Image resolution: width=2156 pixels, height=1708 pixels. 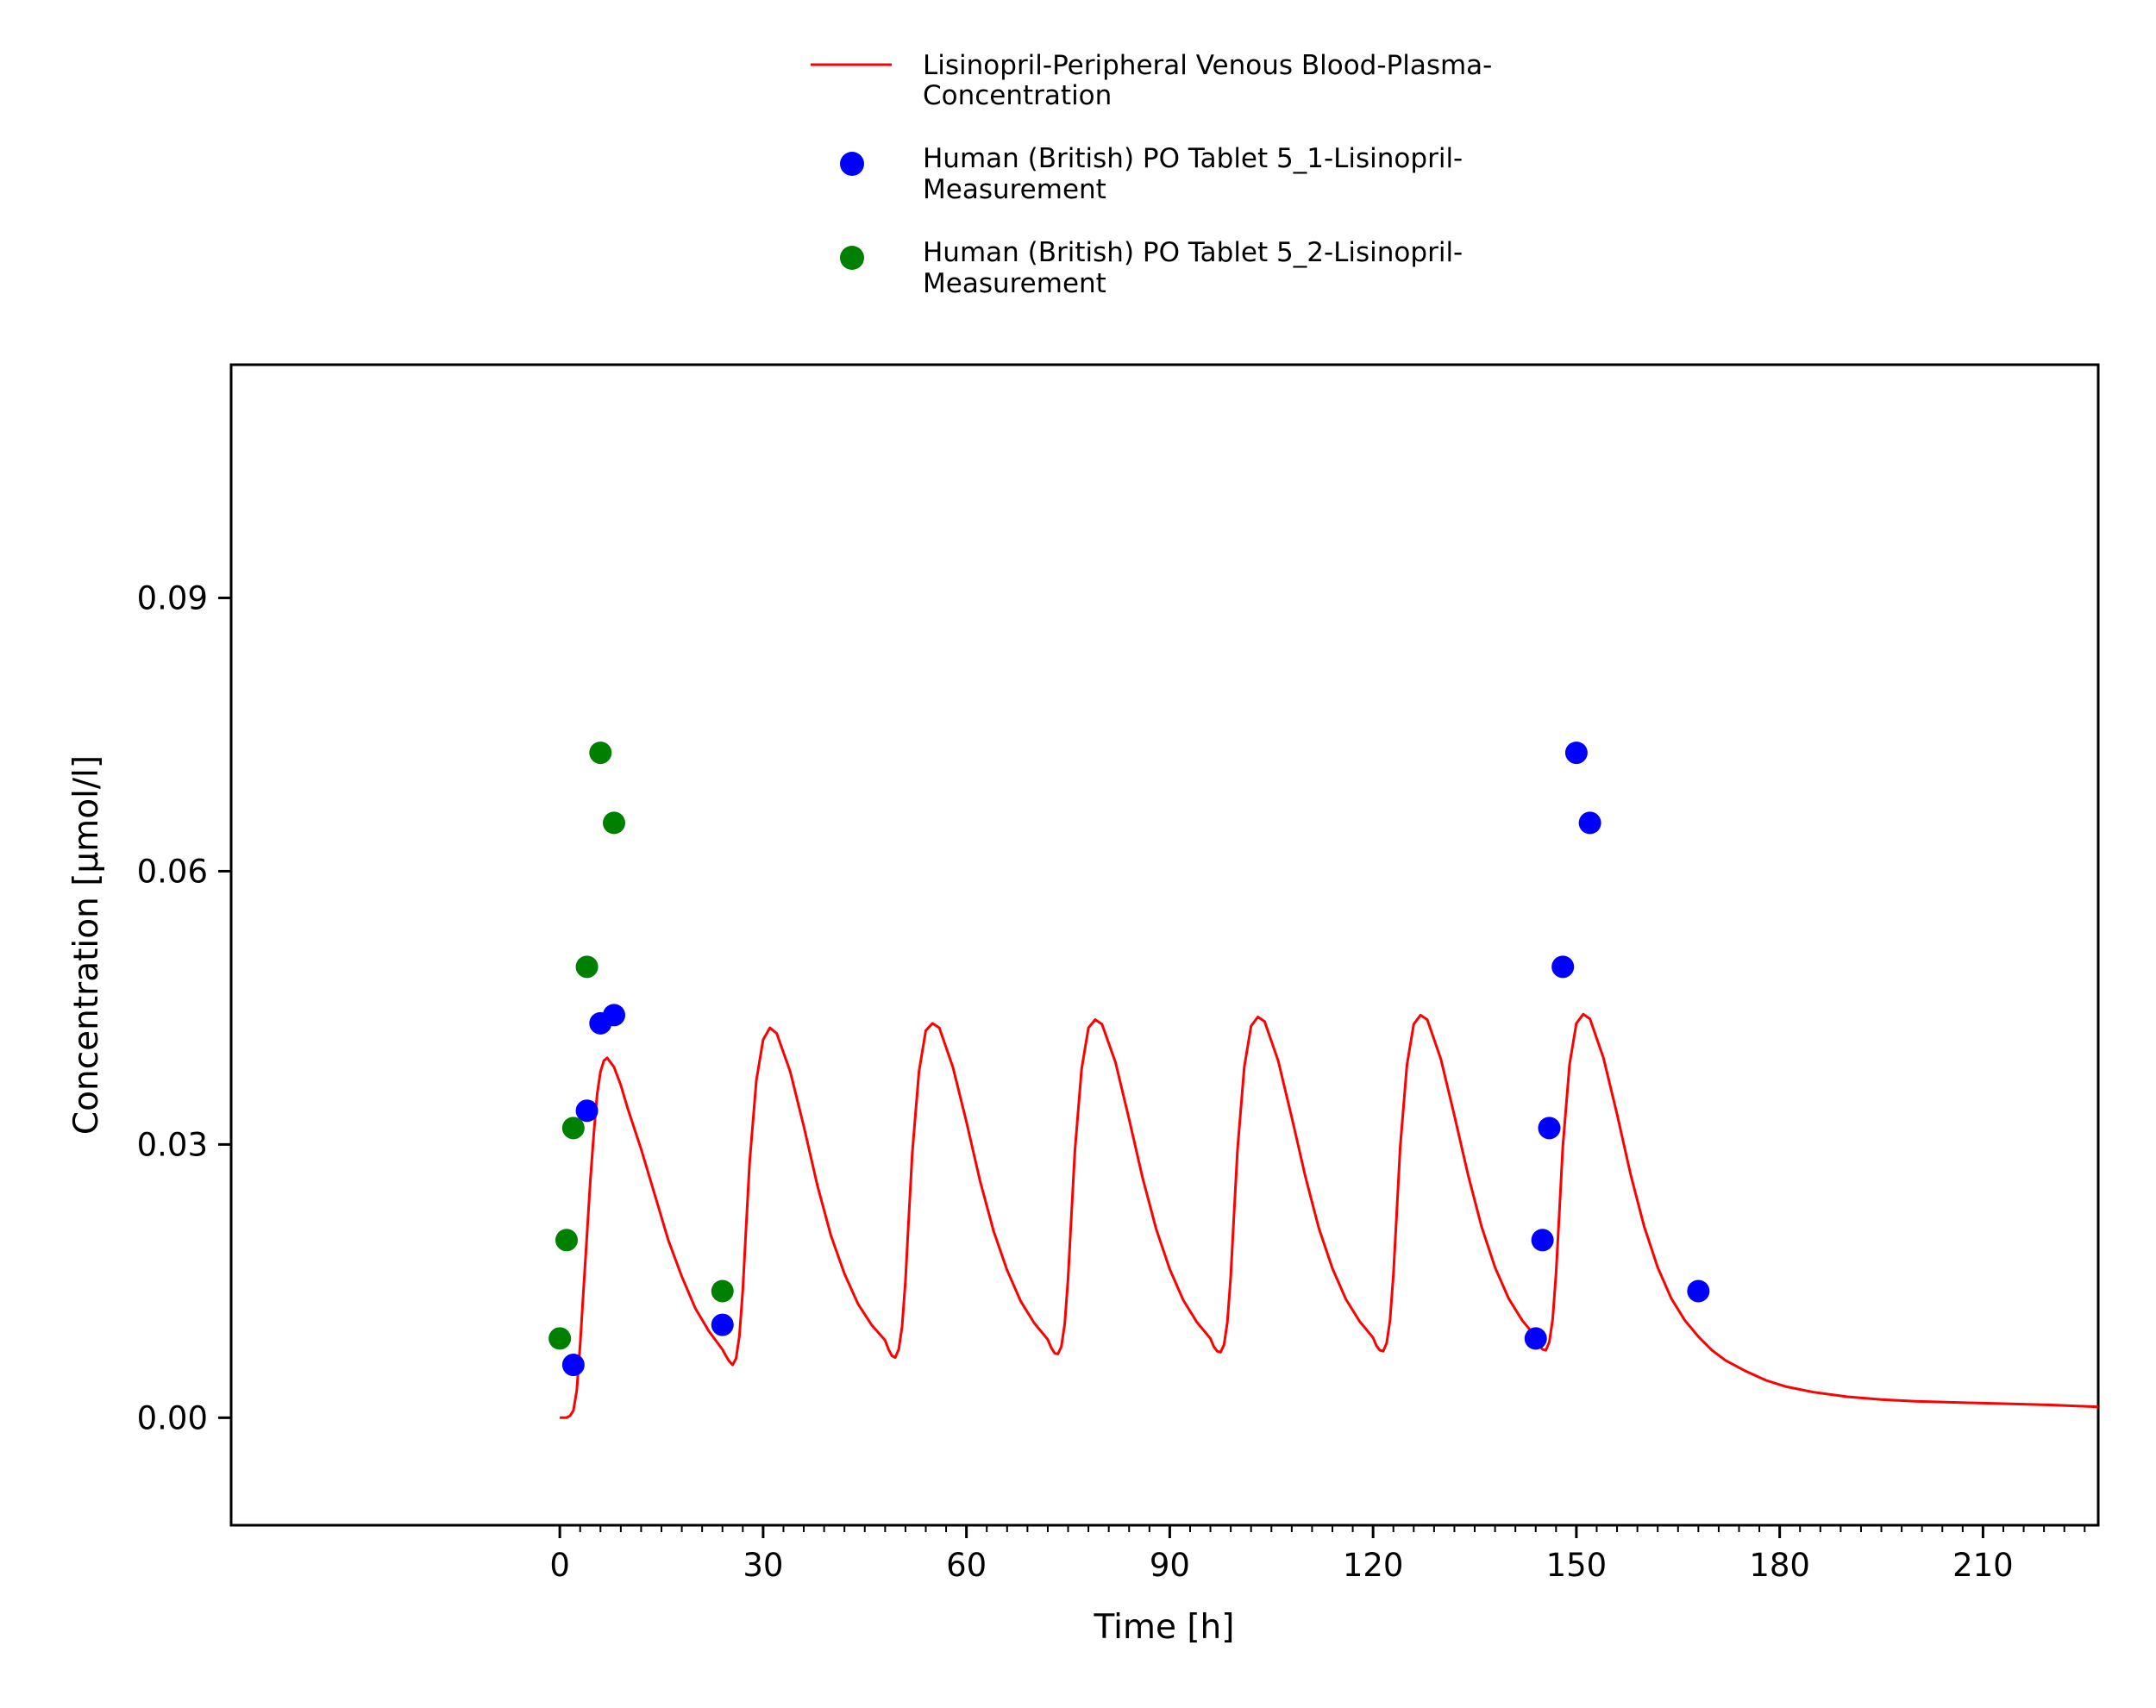 I want to click on y-tick-label: 0.06, so click(x=172, y=871).